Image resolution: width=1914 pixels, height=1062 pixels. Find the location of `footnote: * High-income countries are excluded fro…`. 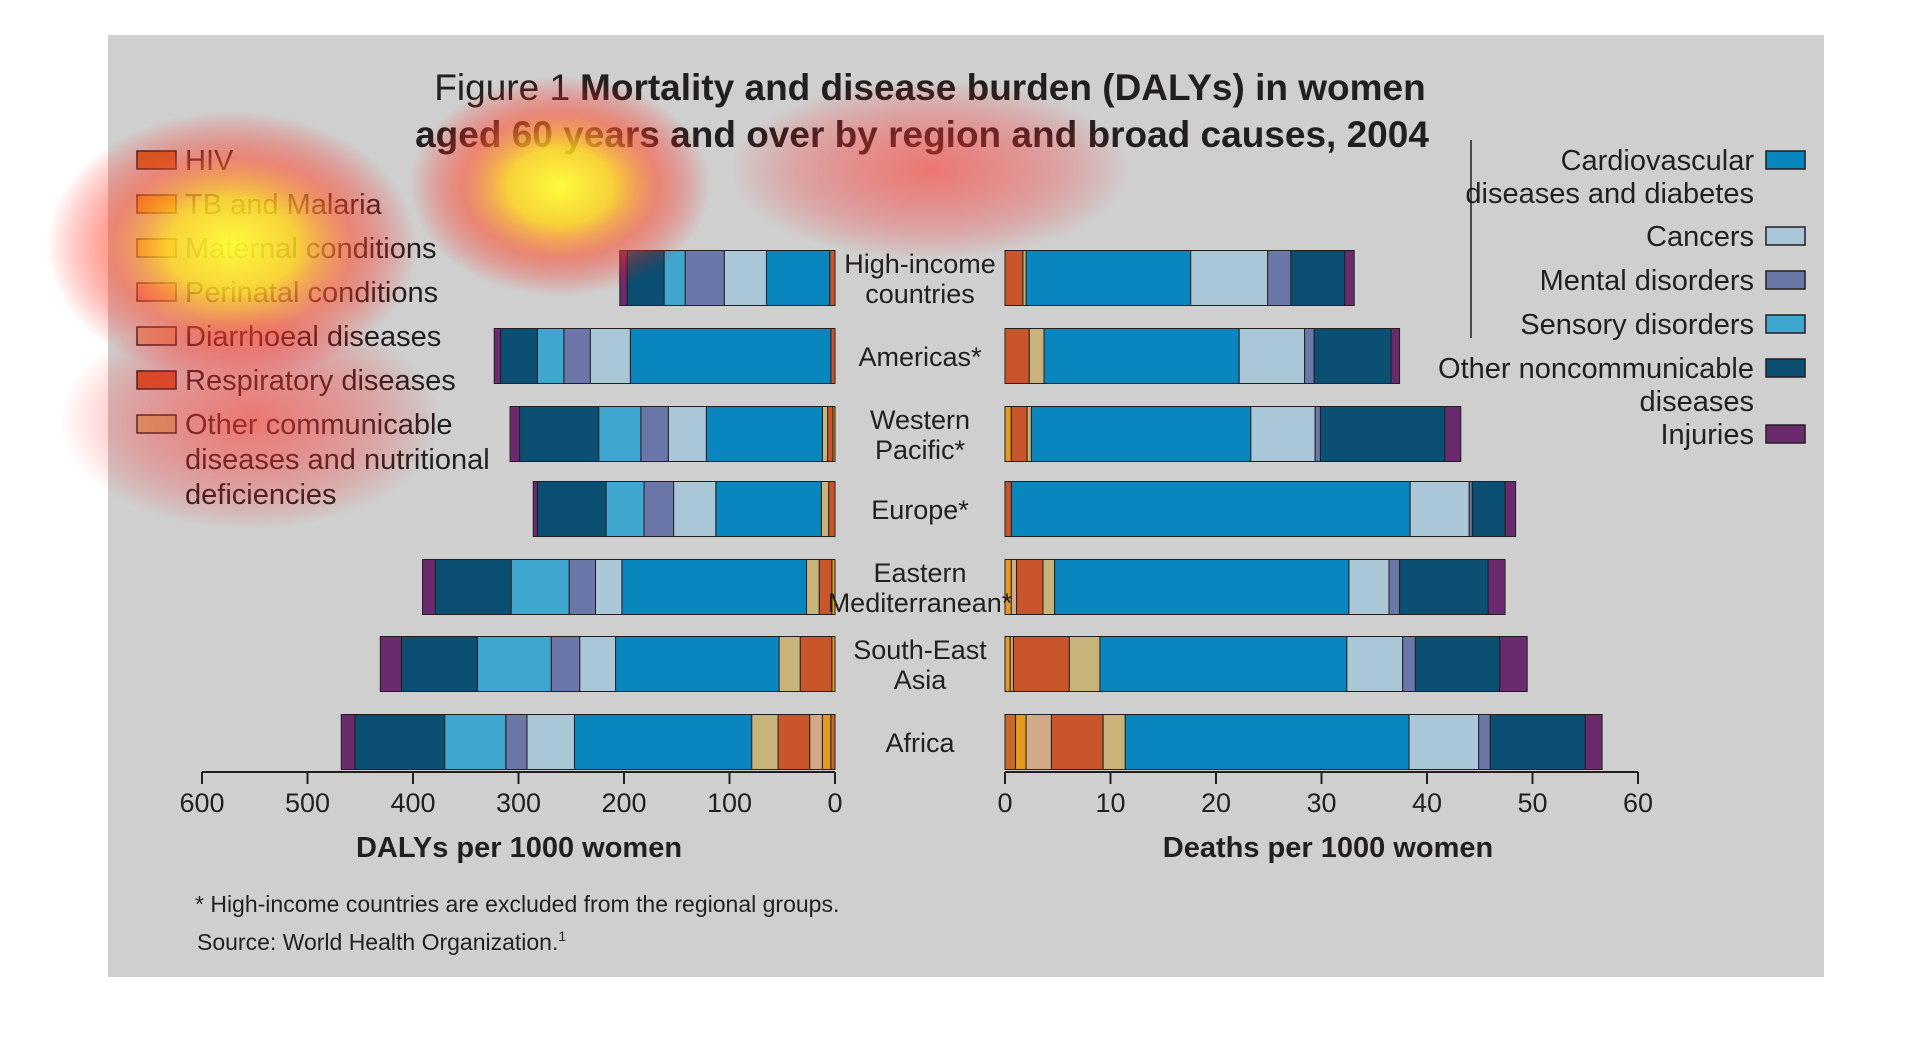

footnote: * High-income countries are excluded fro… is located at coordinates (517, 904).